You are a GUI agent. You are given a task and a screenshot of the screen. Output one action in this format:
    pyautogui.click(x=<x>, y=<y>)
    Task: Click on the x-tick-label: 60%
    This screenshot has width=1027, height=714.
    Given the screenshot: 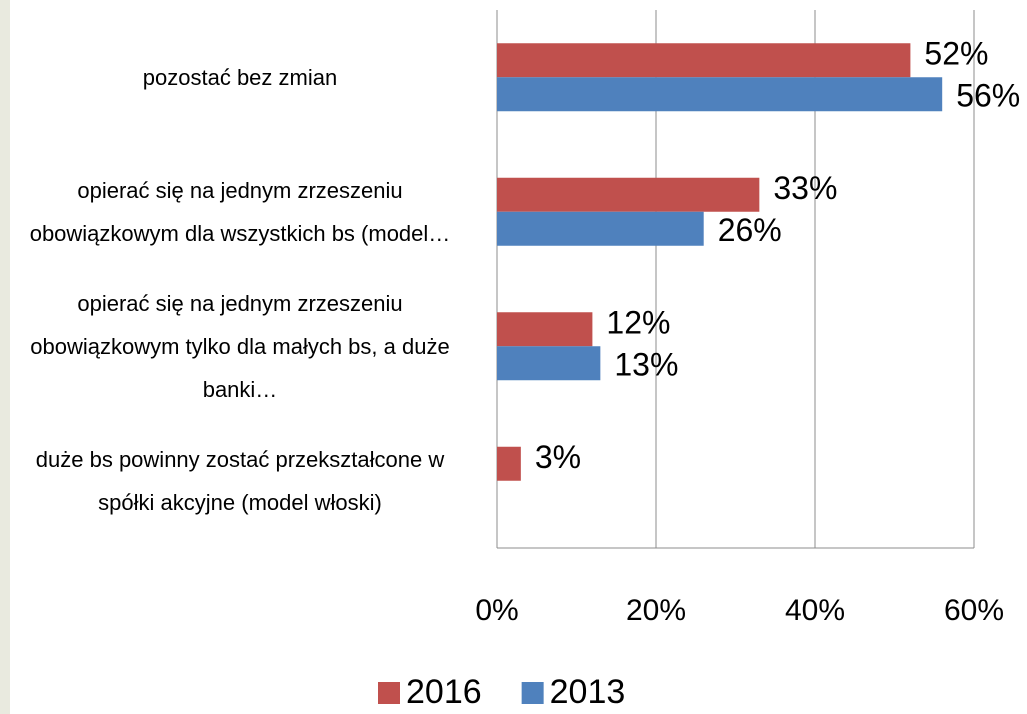 What is the action you would take?
    pyautogui.click(x=974, y=610)
    